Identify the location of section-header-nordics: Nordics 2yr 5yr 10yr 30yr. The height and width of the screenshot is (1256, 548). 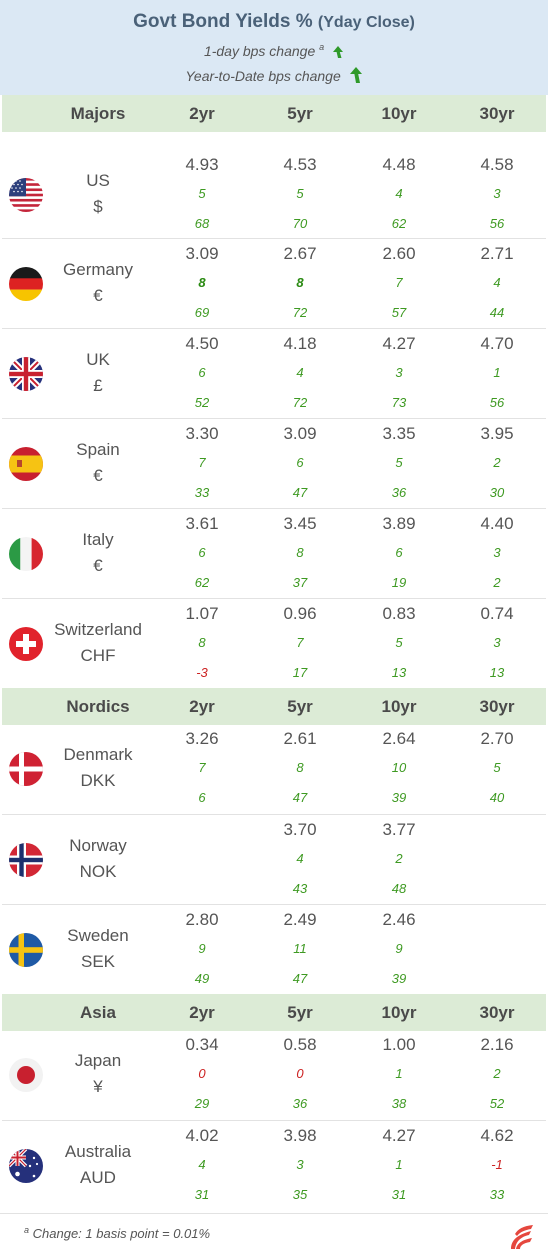
(274, 706).